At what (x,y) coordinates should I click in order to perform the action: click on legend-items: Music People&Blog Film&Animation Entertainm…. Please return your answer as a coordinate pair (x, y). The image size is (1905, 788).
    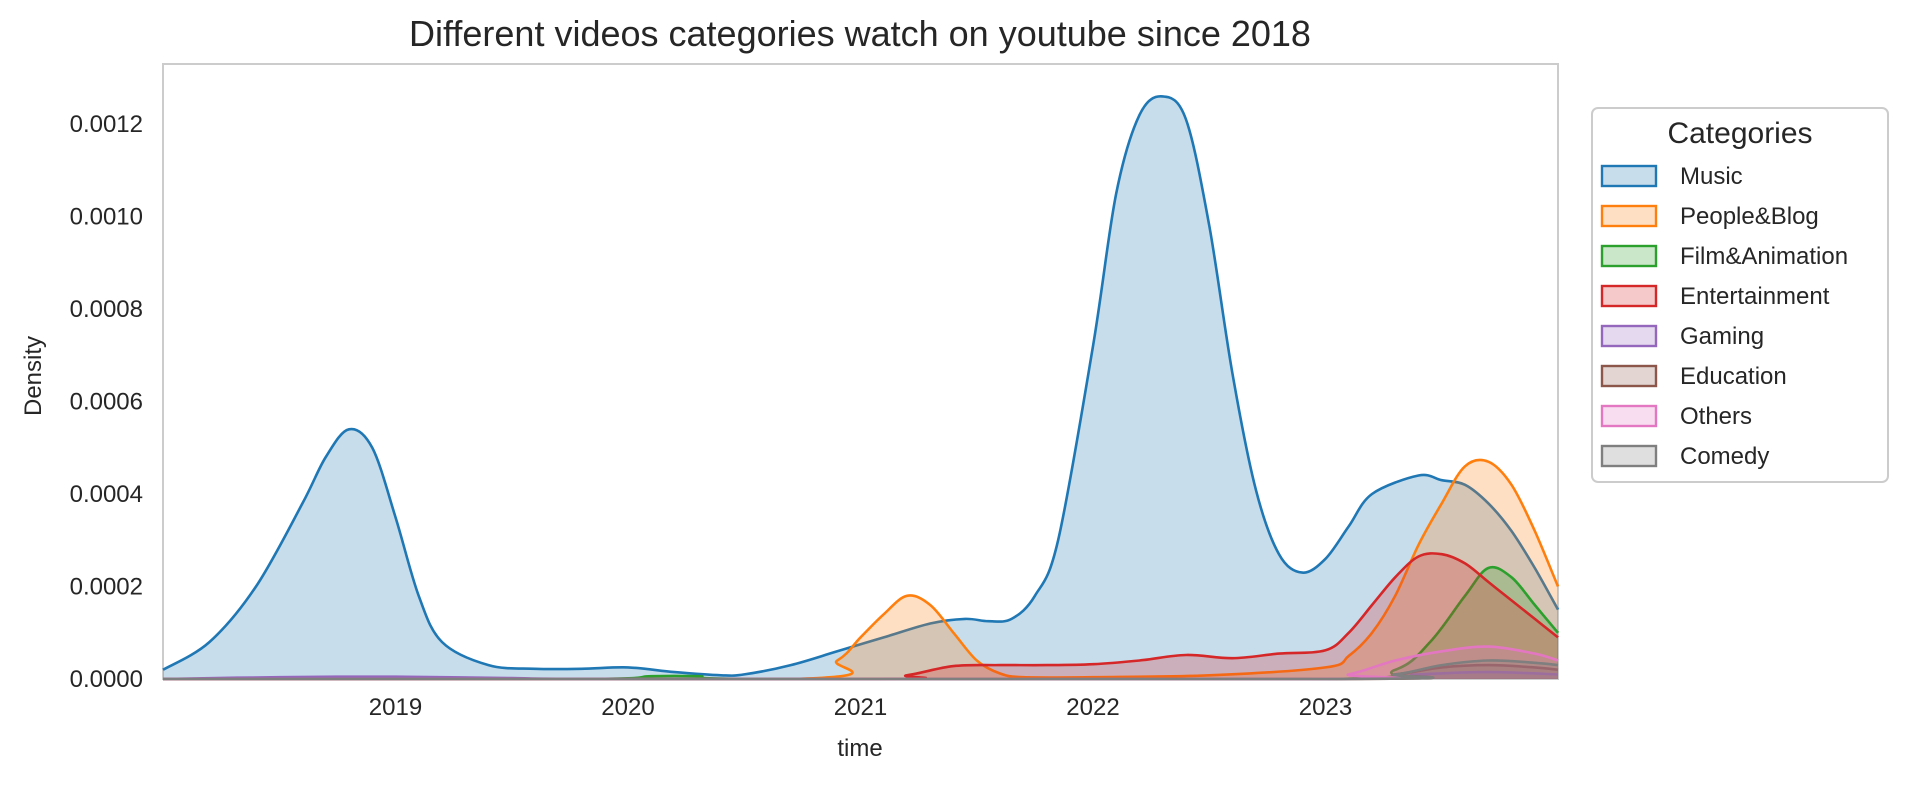
    Looking at the image, I should click on (1724, 316).